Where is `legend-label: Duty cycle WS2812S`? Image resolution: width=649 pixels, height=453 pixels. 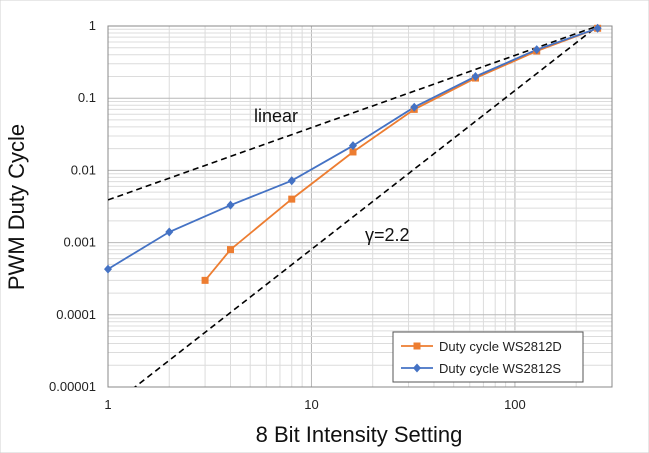 legend-label: Duty cycle WS2812S is located at coordinates (500, 368).